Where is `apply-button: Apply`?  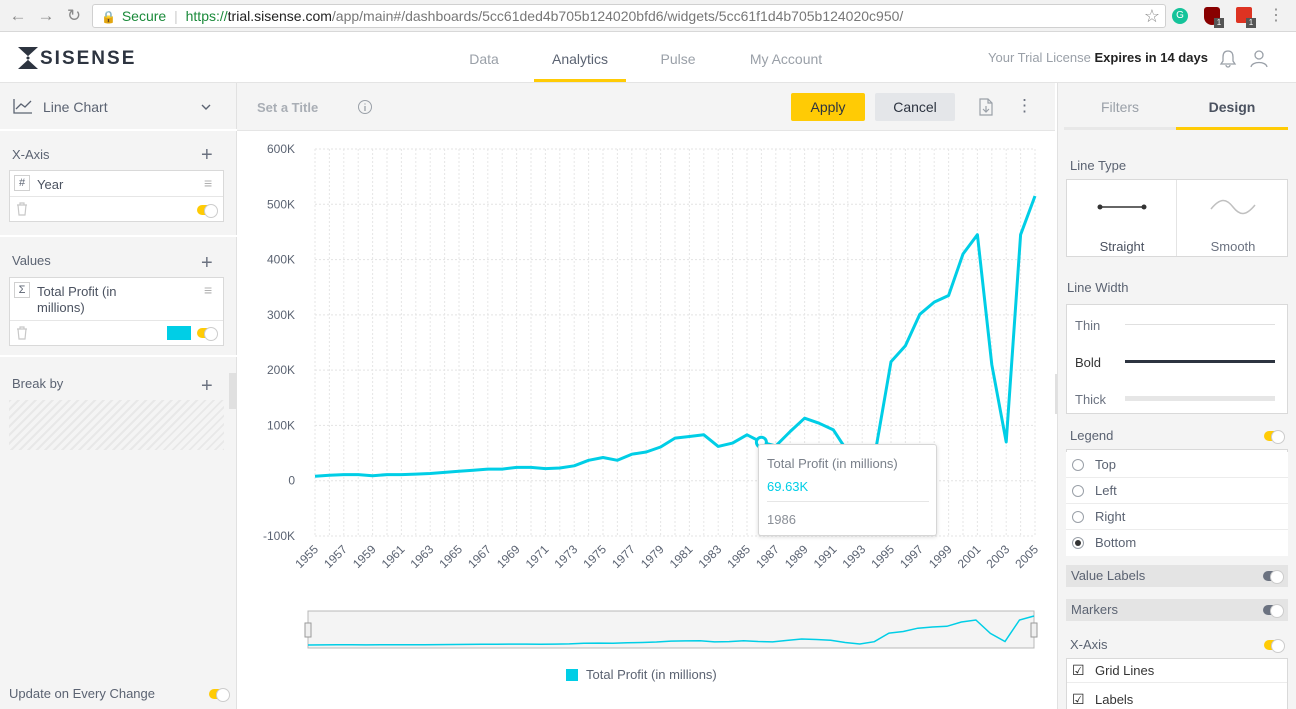
apply-button: Apply is located at coordinates (828, 107).